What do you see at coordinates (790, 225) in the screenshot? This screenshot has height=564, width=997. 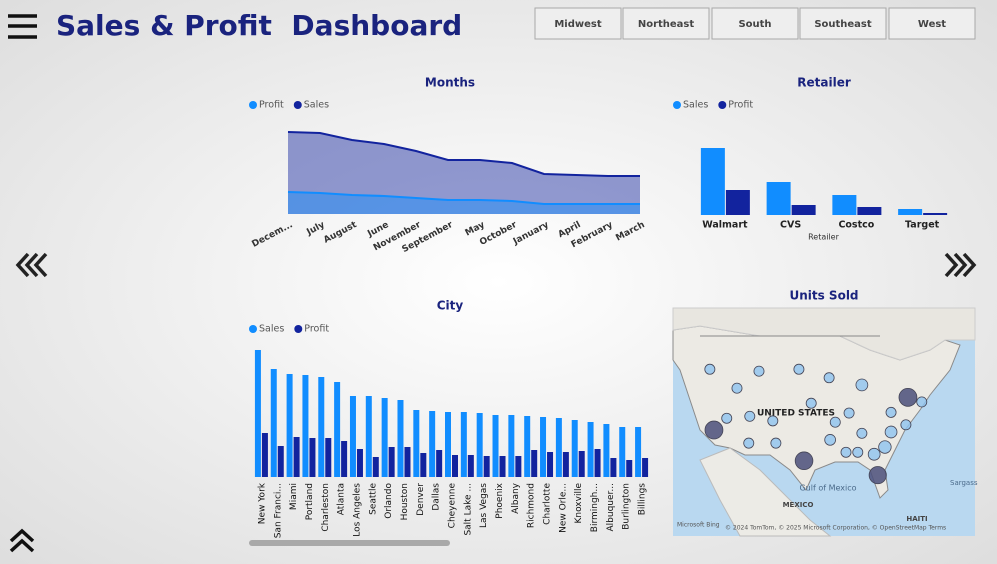 I see `x-tick-label: CVS` at bounding box center [790, 225].